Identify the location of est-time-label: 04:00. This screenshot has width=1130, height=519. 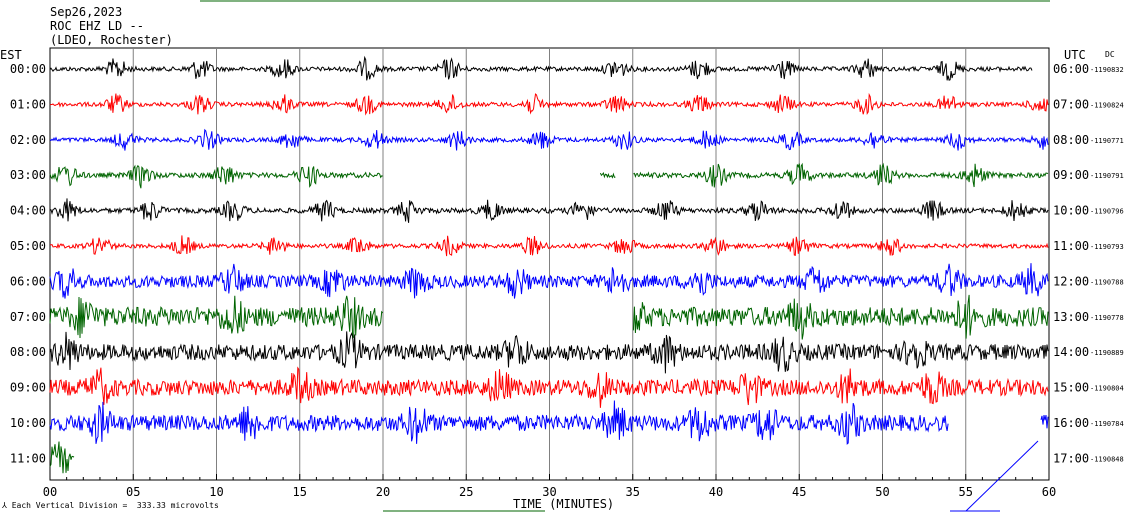
(28, 211).